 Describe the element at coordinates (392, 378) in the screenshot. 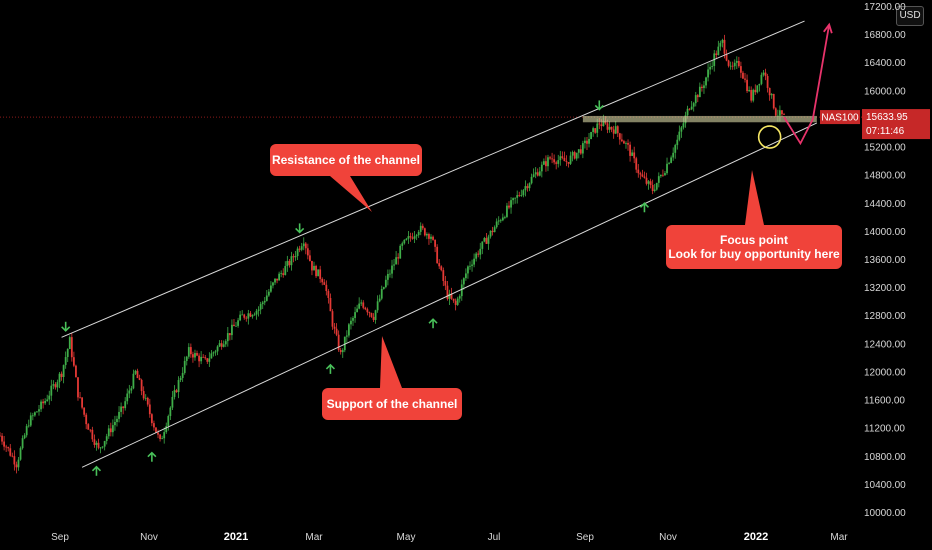

I see `callout-support: Support of the channel` at that location.